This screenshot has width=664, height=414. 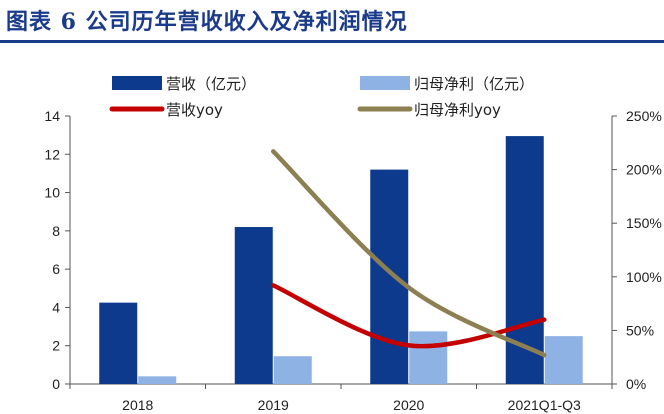 What do you see at coordinates (474, 84) in the screenshot?
I see `legend-label: 归母净利（亿元）` at bounding box center [474, 84].